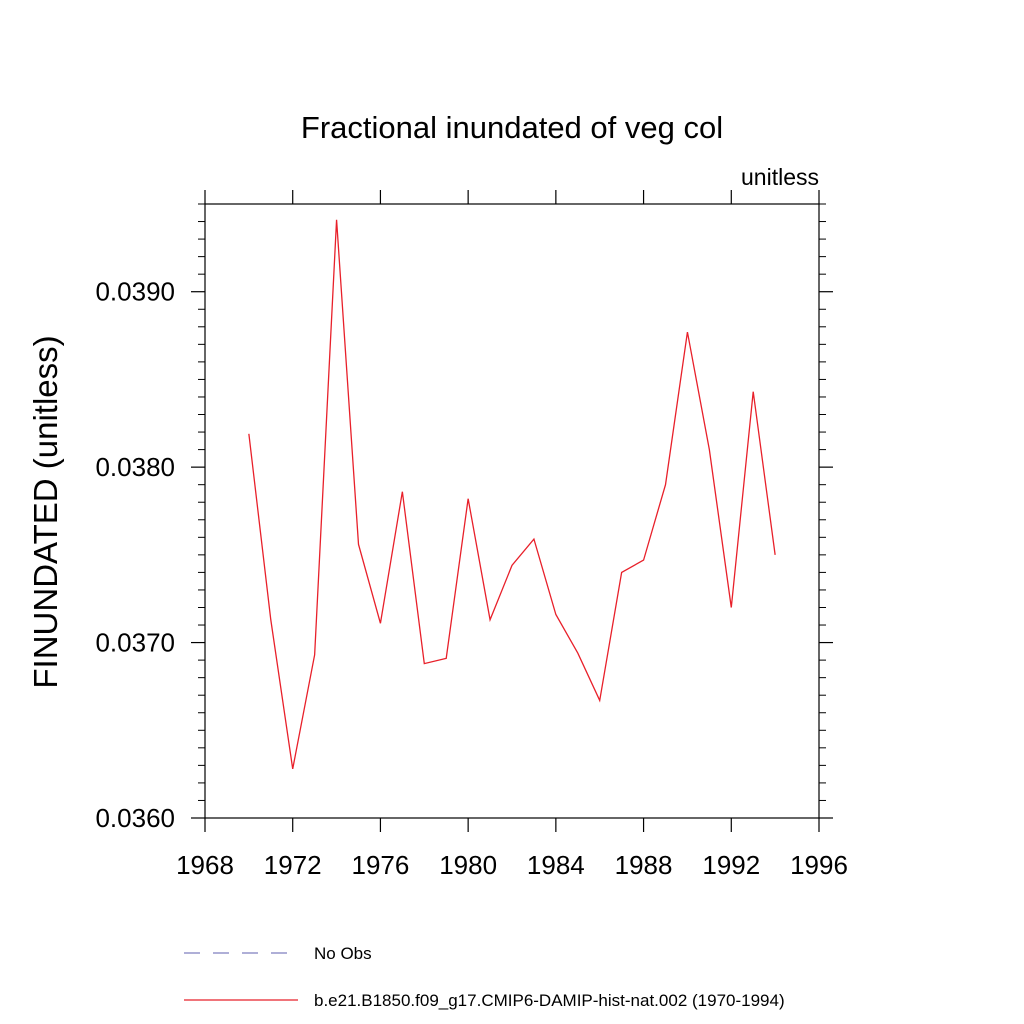 The image size is (1024, 1024). What do you see at coordinates (644, 865) in the screenshot?
I see `x-tick-label: 1988` at bounding box center [644, 865].